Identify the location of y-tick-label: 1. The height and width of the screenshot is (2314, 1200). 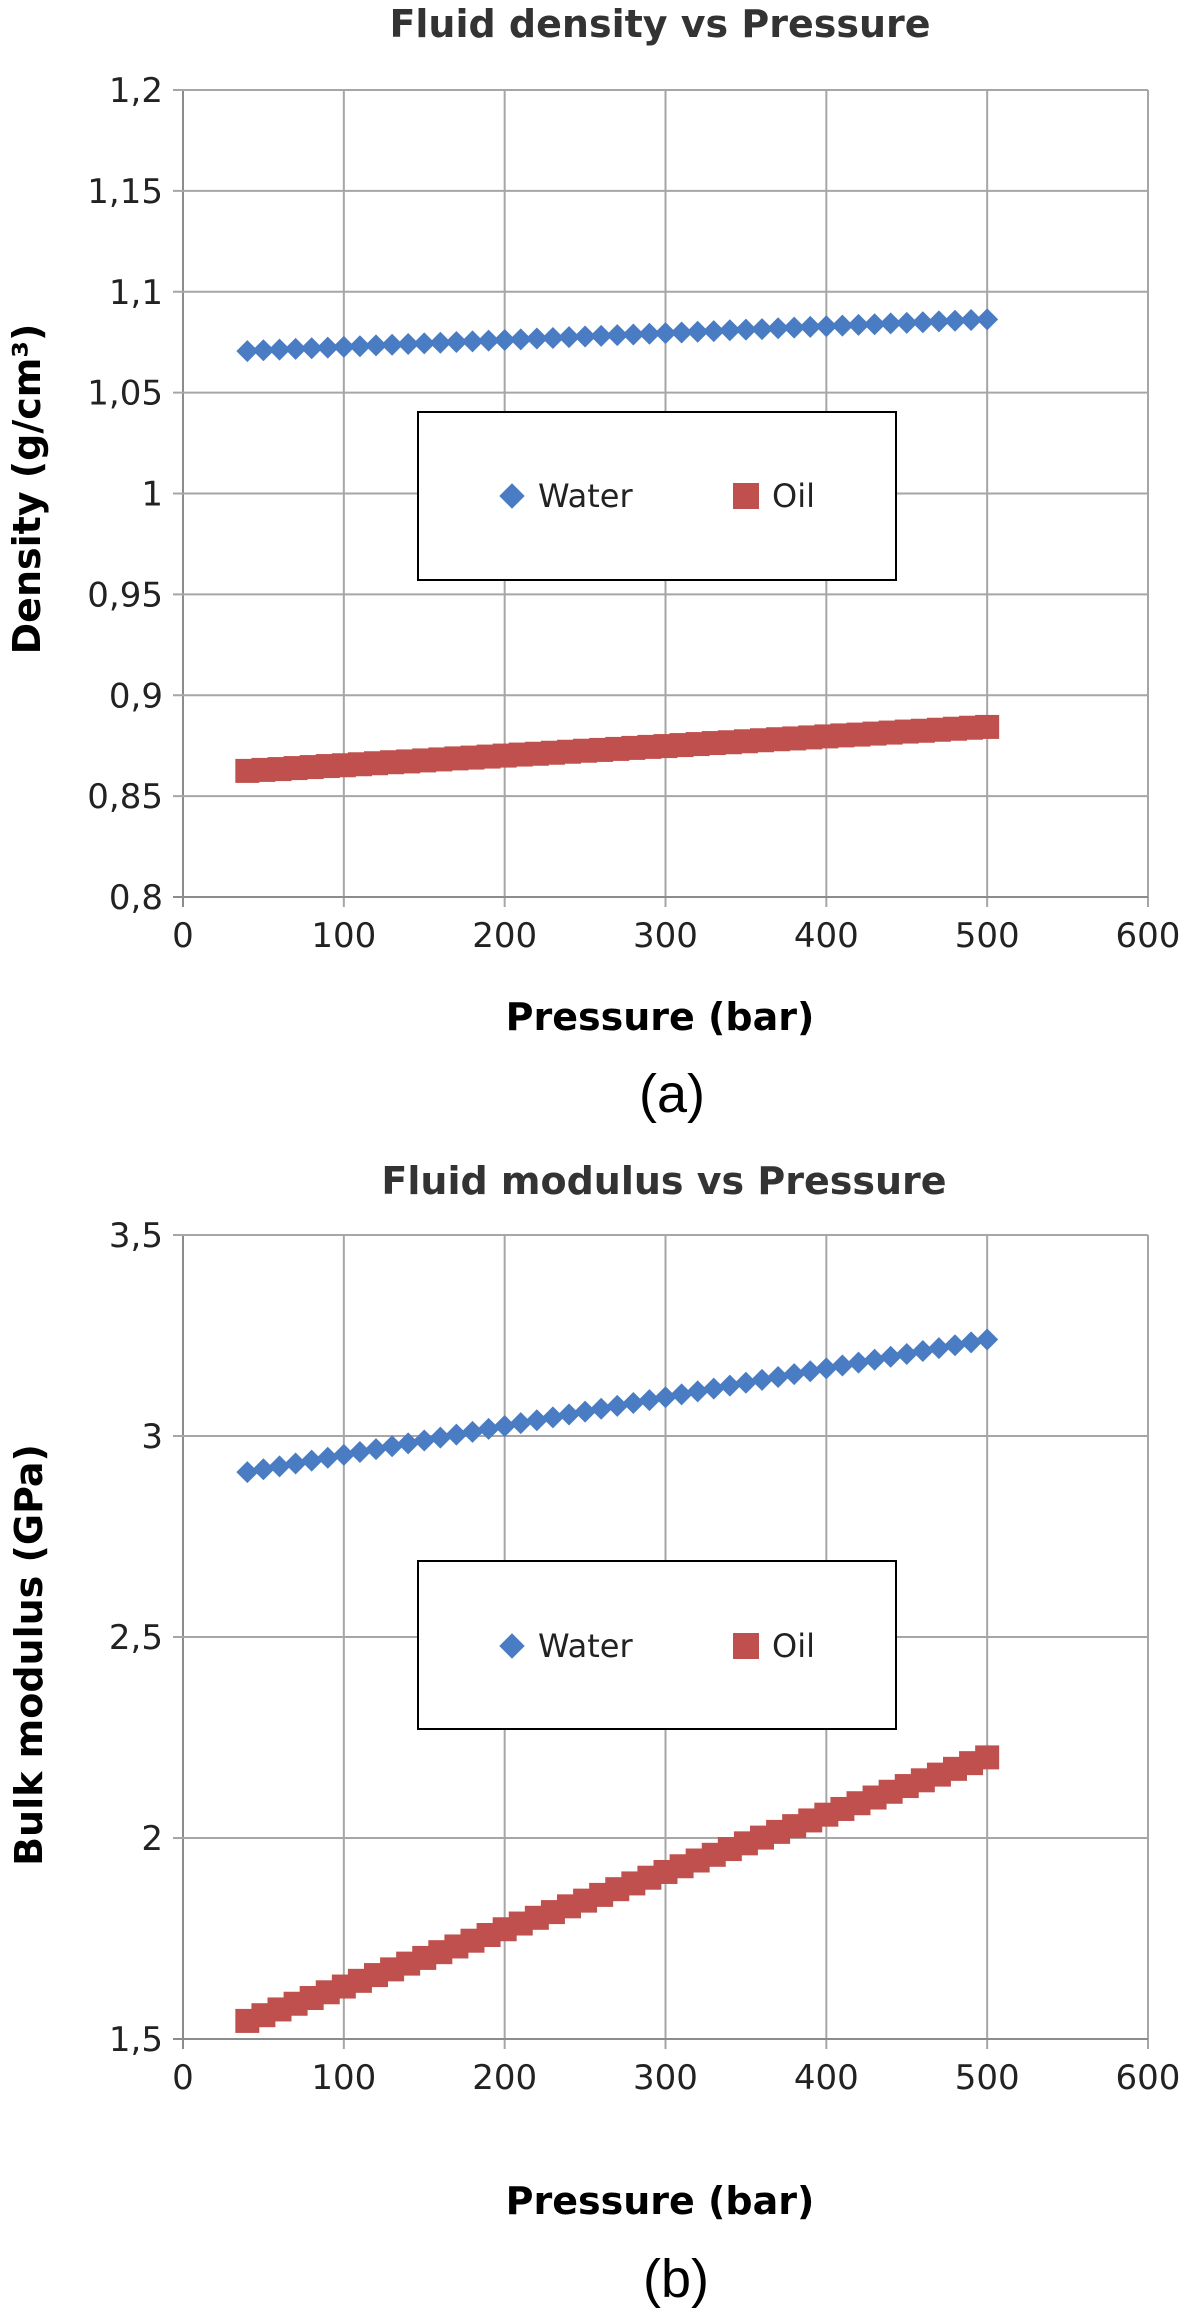
(152, 495).